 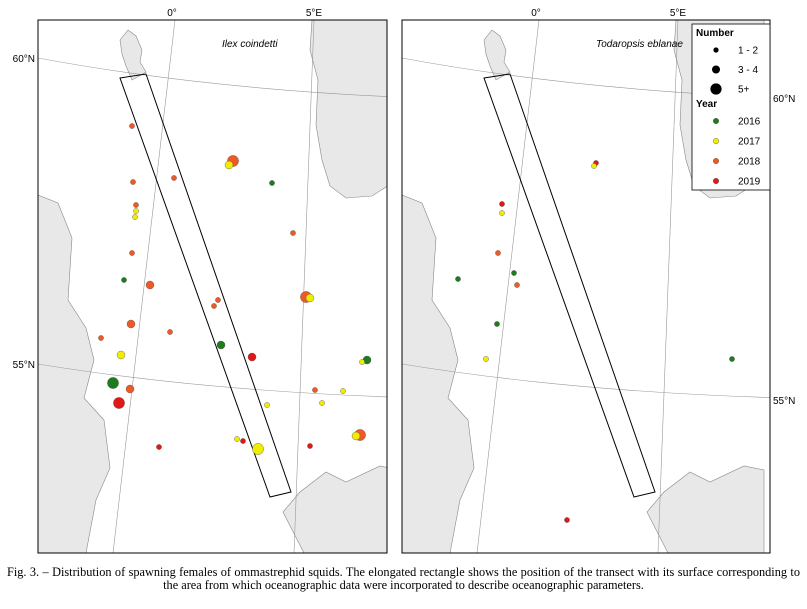 What do you see at coordinates (639, 44) in the screenshot?
I see `species-name: Todaropsis eblanae` at bounding box center [639, 44].